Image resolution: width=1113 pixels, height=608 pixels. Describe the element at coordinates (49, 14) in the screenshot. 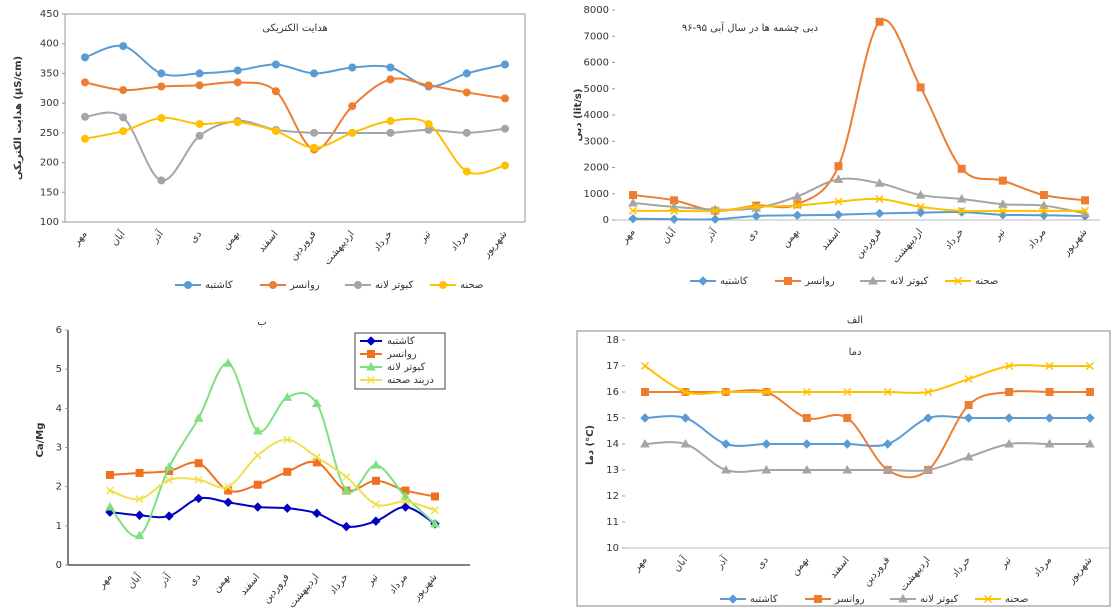

I see `y-tick-label: 450` at that location.